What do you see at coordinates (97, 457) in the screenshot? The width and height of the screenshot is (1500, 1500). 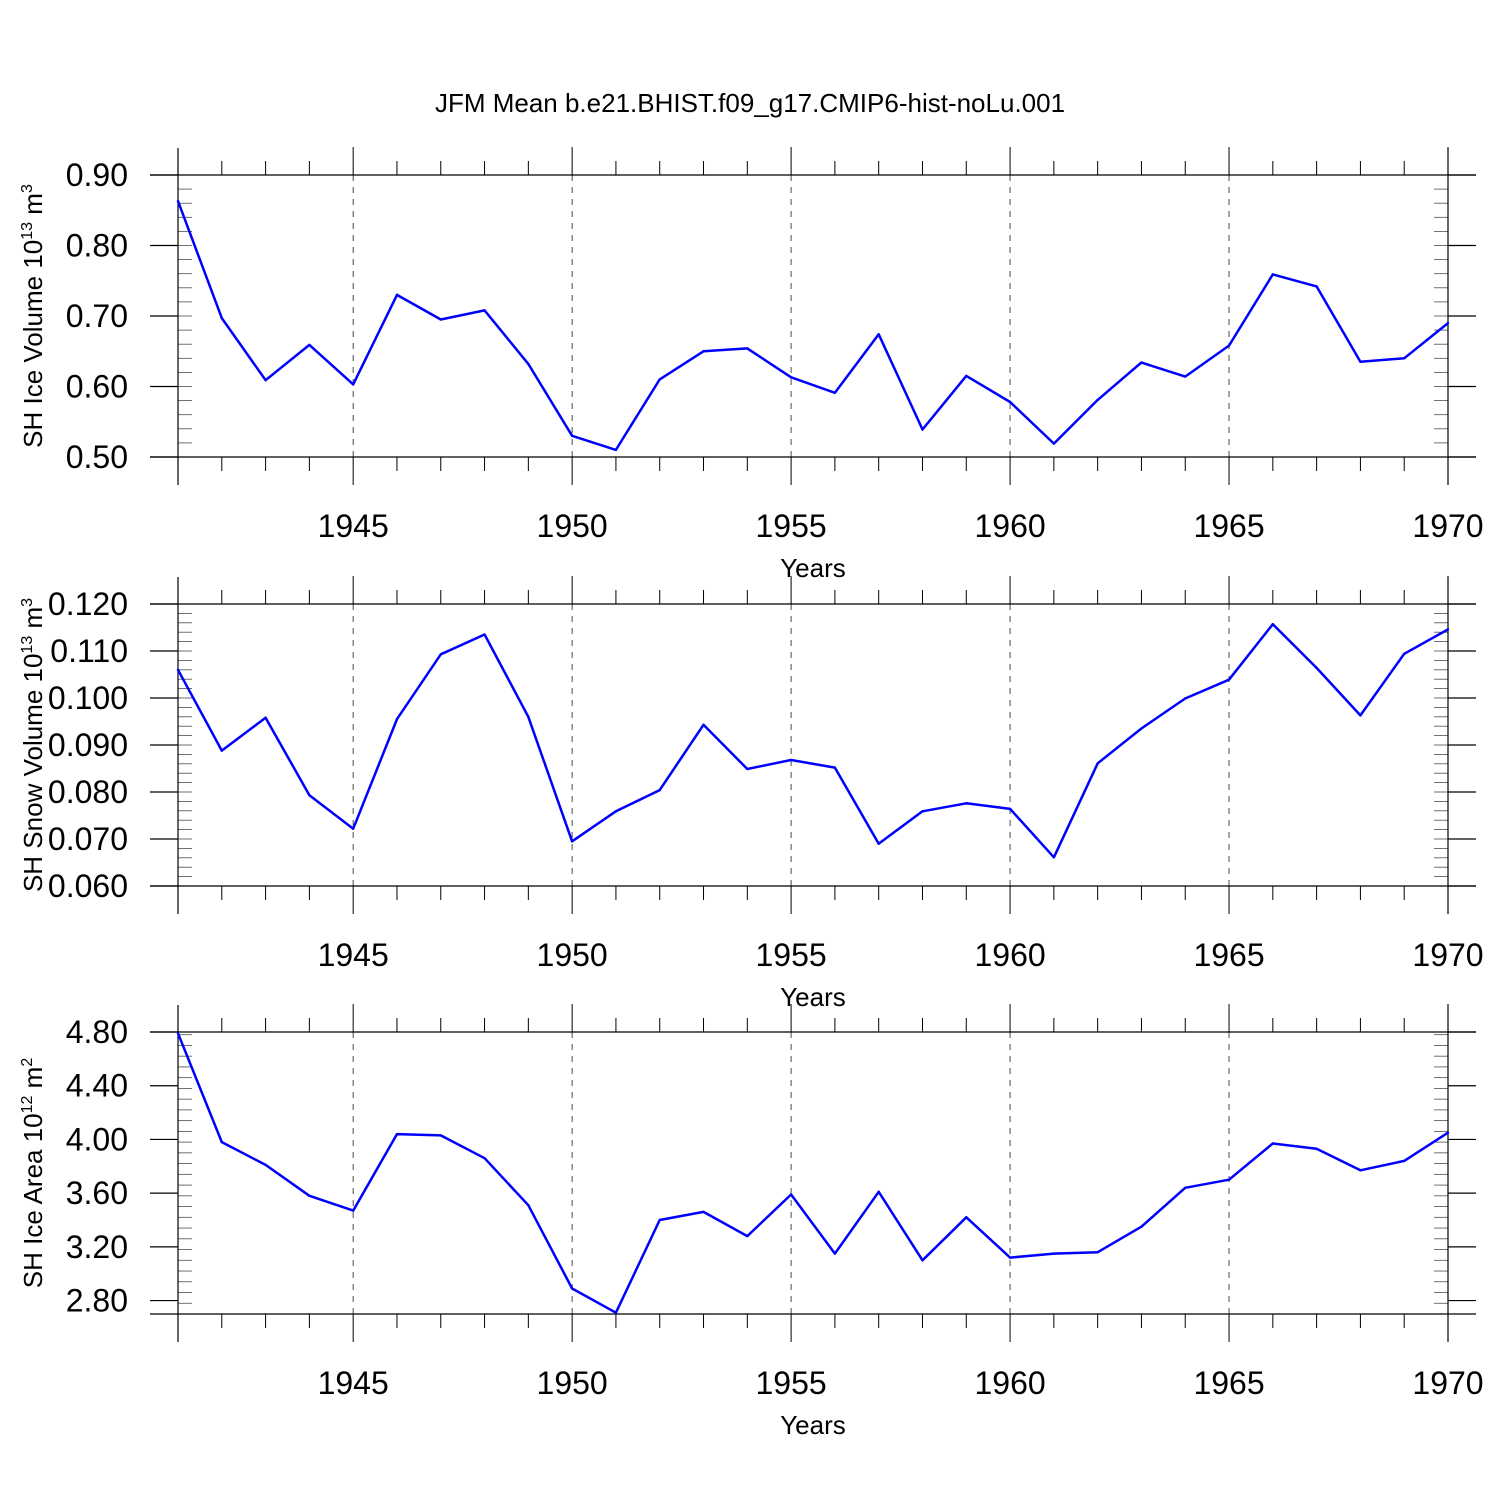 I see `y-tick-label: 0.50` at bounding box center [97, 457].